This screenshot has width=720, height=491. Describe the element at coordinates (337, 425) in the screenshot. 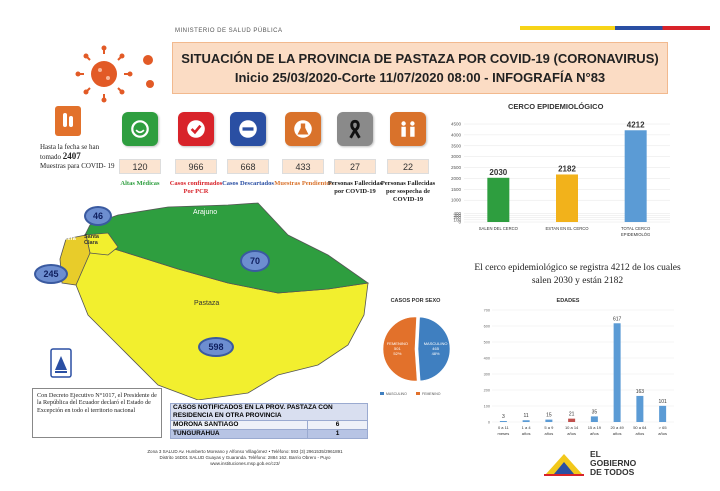

I see `cases-row-count: 6` at that location.